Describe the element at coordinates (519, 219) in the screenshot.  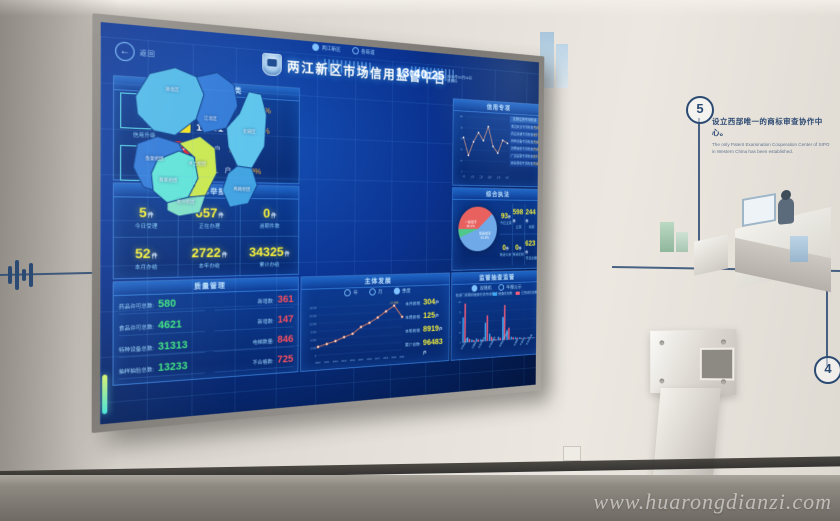
I see `enforcement-stat-cell: 598件 立案` at that location.